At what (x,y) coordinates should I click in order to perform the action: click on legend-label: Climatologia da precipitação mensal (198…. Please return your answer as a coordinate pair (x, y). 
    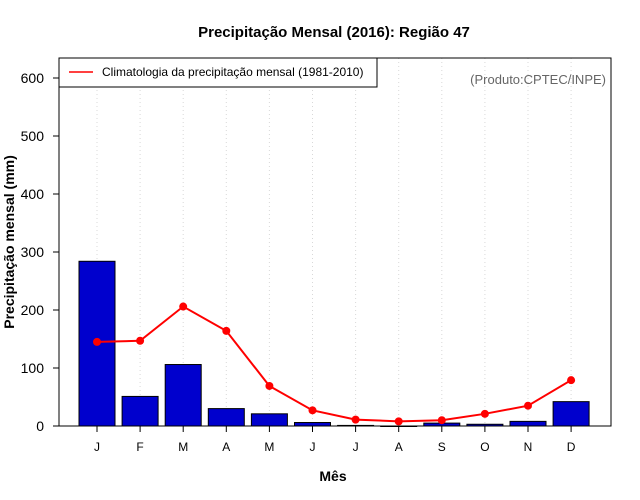
    Looking at the image, I should click on (232, 72).